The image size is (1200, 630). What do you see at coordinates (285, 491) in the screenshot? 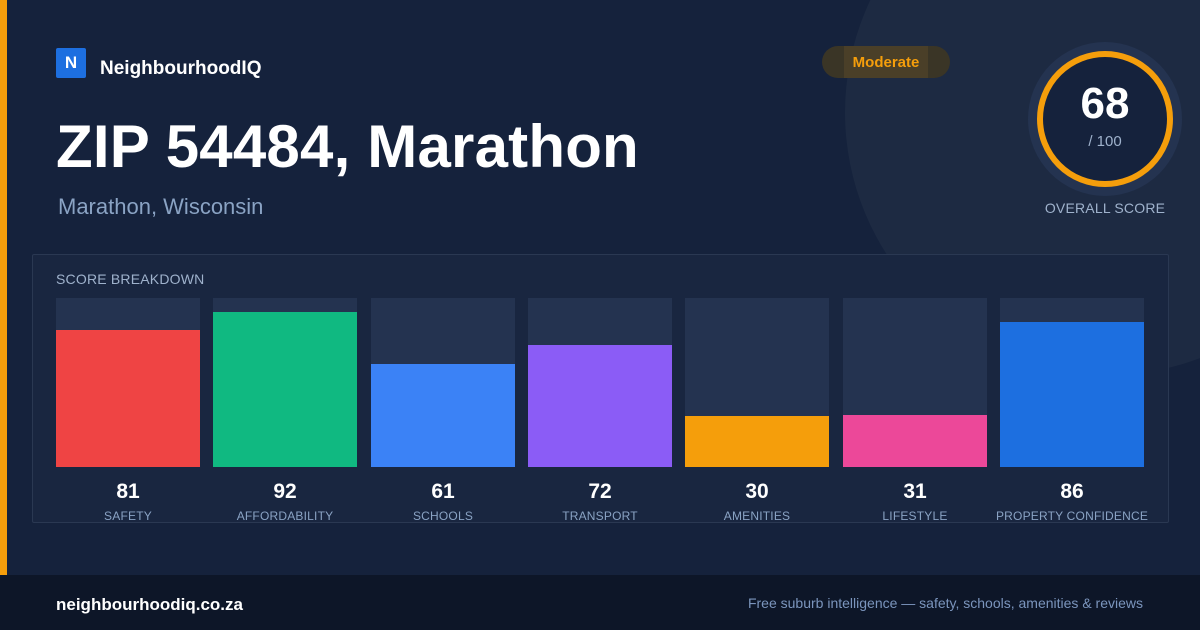
I see `bar-value: 92` at bounding box center [285, 491].